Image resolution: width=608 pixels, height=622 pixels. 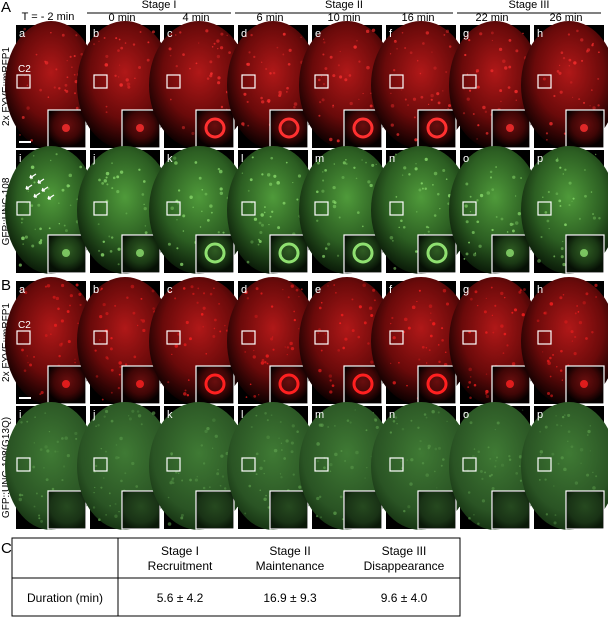 I want to click on panel-letter: c, so click(x=170, y=34).